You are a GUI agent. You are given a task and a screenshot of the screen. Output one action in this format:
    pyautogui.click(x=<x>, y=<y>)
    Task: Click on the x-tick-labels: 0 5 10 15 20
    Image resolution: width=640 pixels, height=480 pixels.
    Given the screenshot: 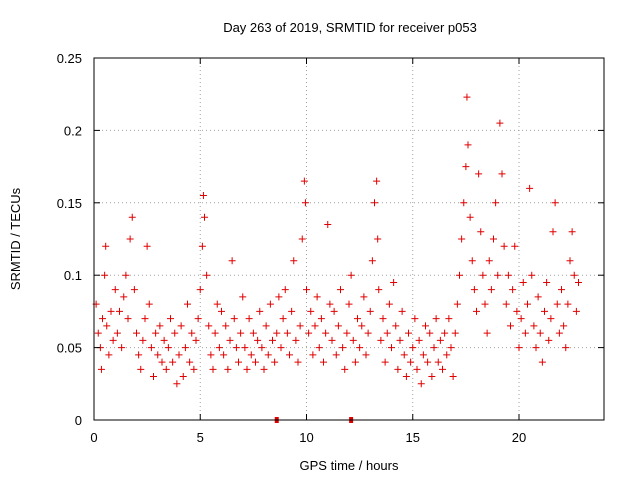 What is the action you would take?
    pyautogui.click(x=308, y=437)
    